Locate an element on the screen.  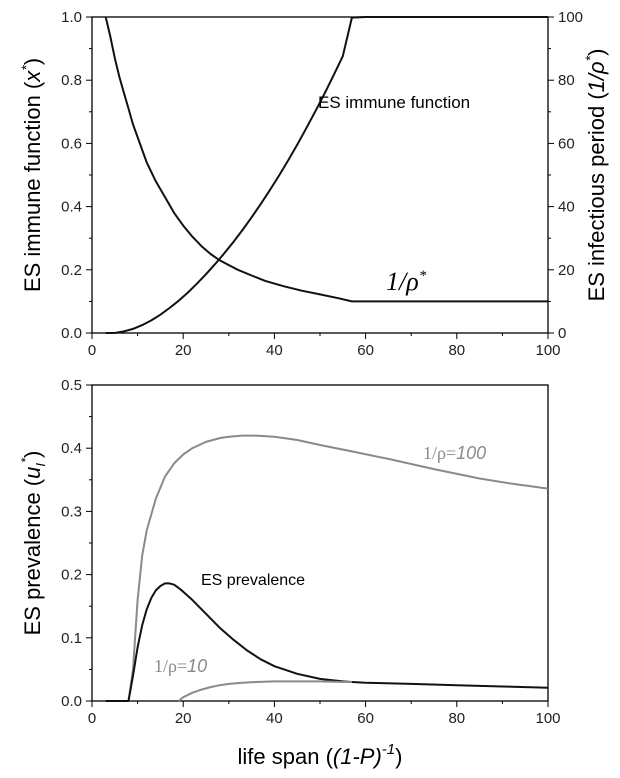
top-y2-tick-label: 40 is located at coordinates (566, 207).